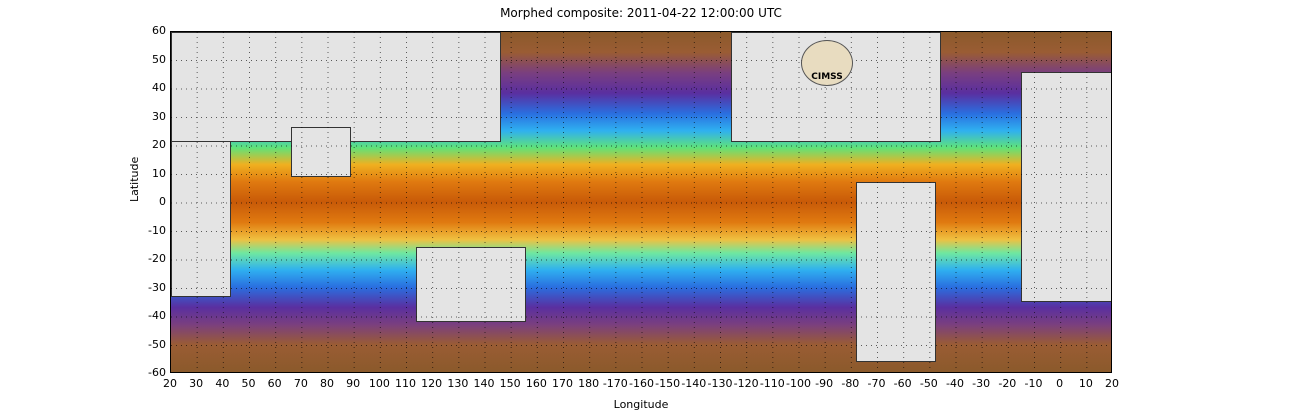 This screenshot has height=419, width=1302. Describe the element at coordinates (798, 383) in the screenshot. I see `x-tick-label: -100` at that location.